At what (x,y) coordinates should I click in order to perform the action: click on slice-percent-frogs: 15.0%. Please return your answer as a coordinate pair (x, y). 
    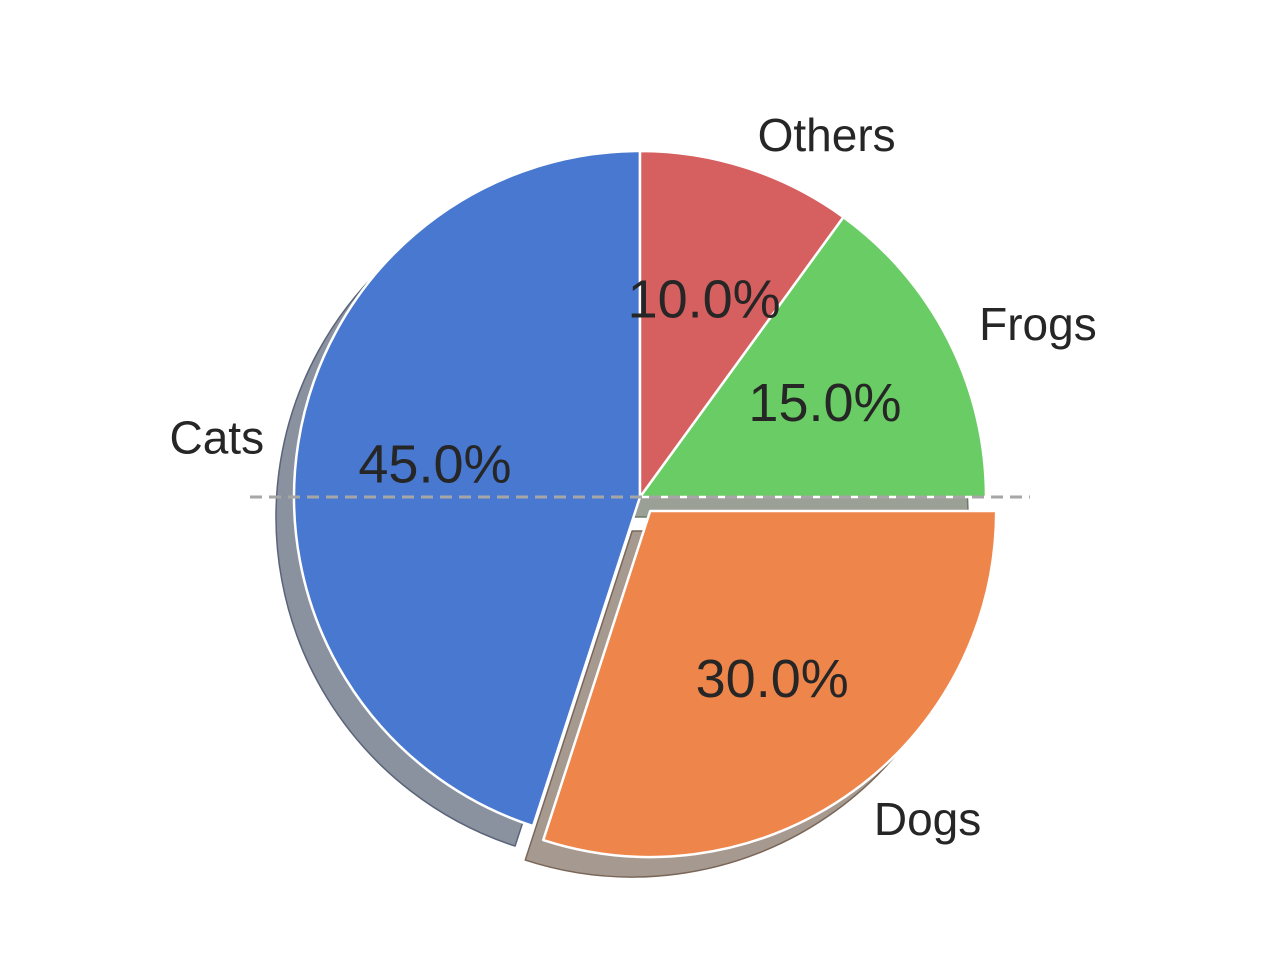
    Looking at the image, I should click on (824, 403).